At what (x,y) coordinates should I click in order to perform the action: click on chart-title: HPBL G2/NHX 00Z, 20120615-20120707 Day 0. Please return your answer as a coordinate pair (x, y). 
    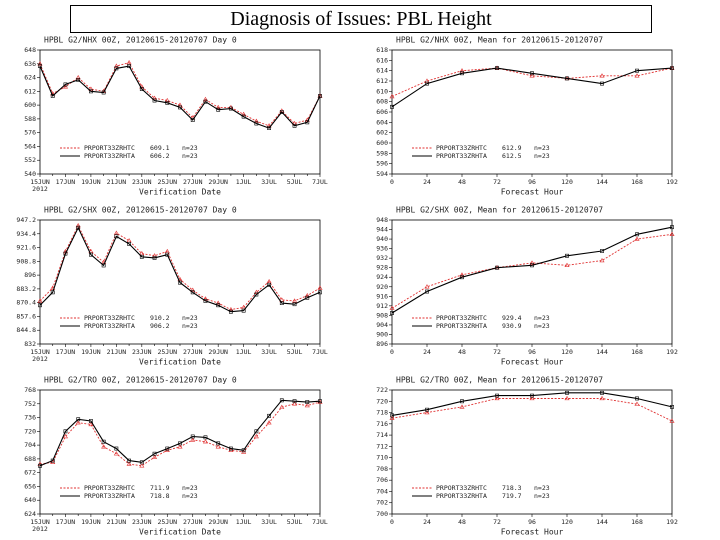
    Looking at the image, I should click on (140, 40).